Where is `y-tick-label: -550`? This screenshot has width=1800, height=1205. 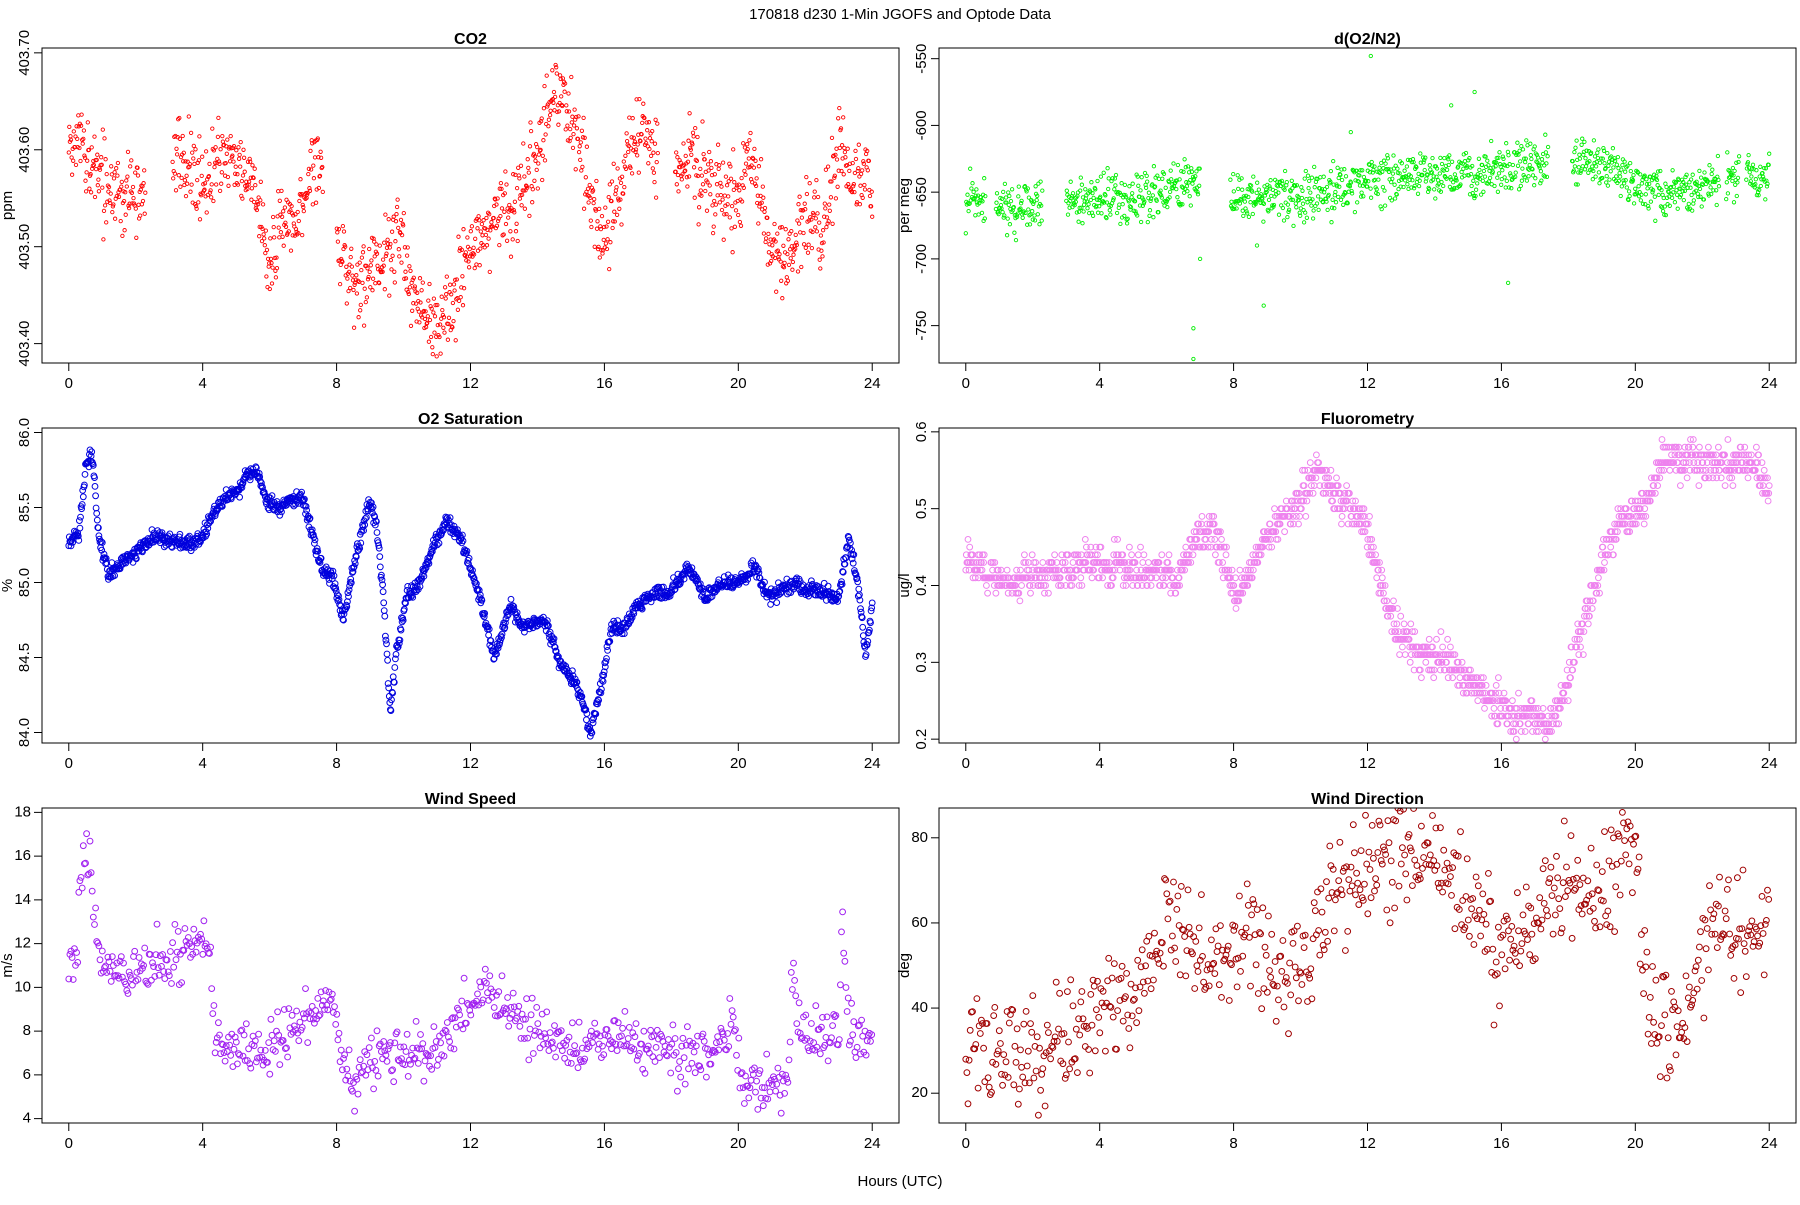
y-tick-label: -550 is located at coordinates (921, 59).